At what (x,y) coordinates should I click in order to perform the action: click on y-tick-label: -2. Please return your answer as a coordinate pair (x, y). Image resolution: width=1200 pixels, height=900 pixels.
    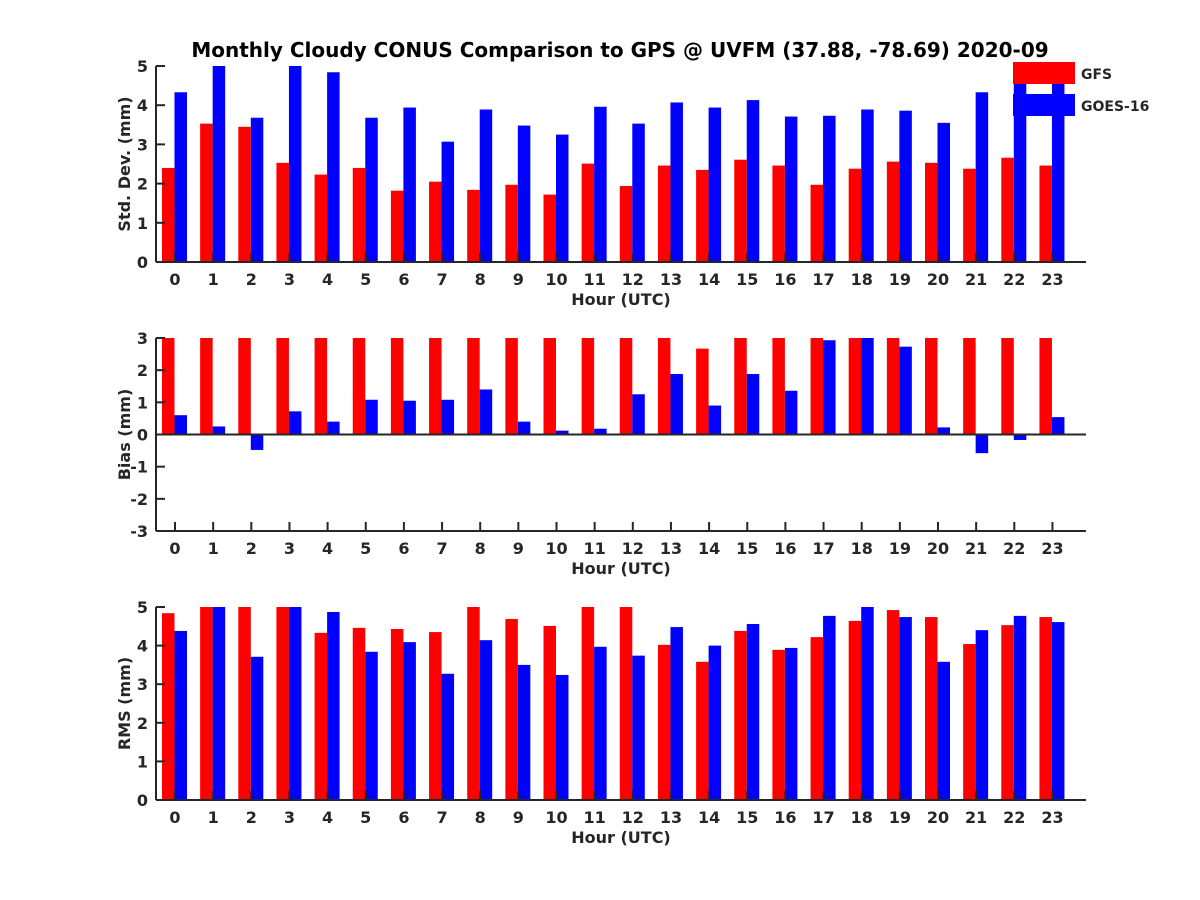
    Looking at the image, I should click on (139, 499).